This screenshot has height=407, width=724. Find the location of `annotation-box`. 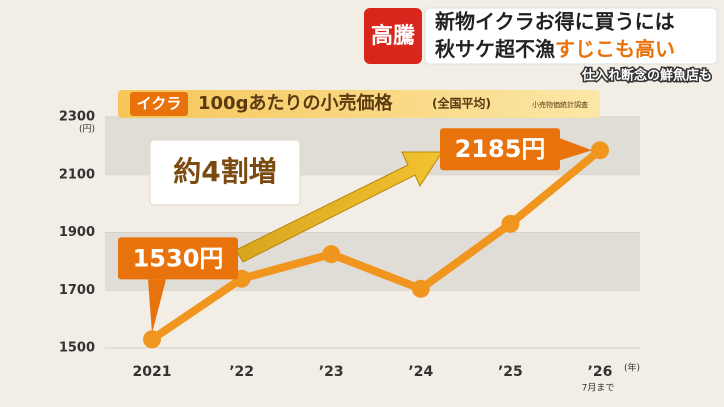

annotation-box is located at coordinates (225, 172).